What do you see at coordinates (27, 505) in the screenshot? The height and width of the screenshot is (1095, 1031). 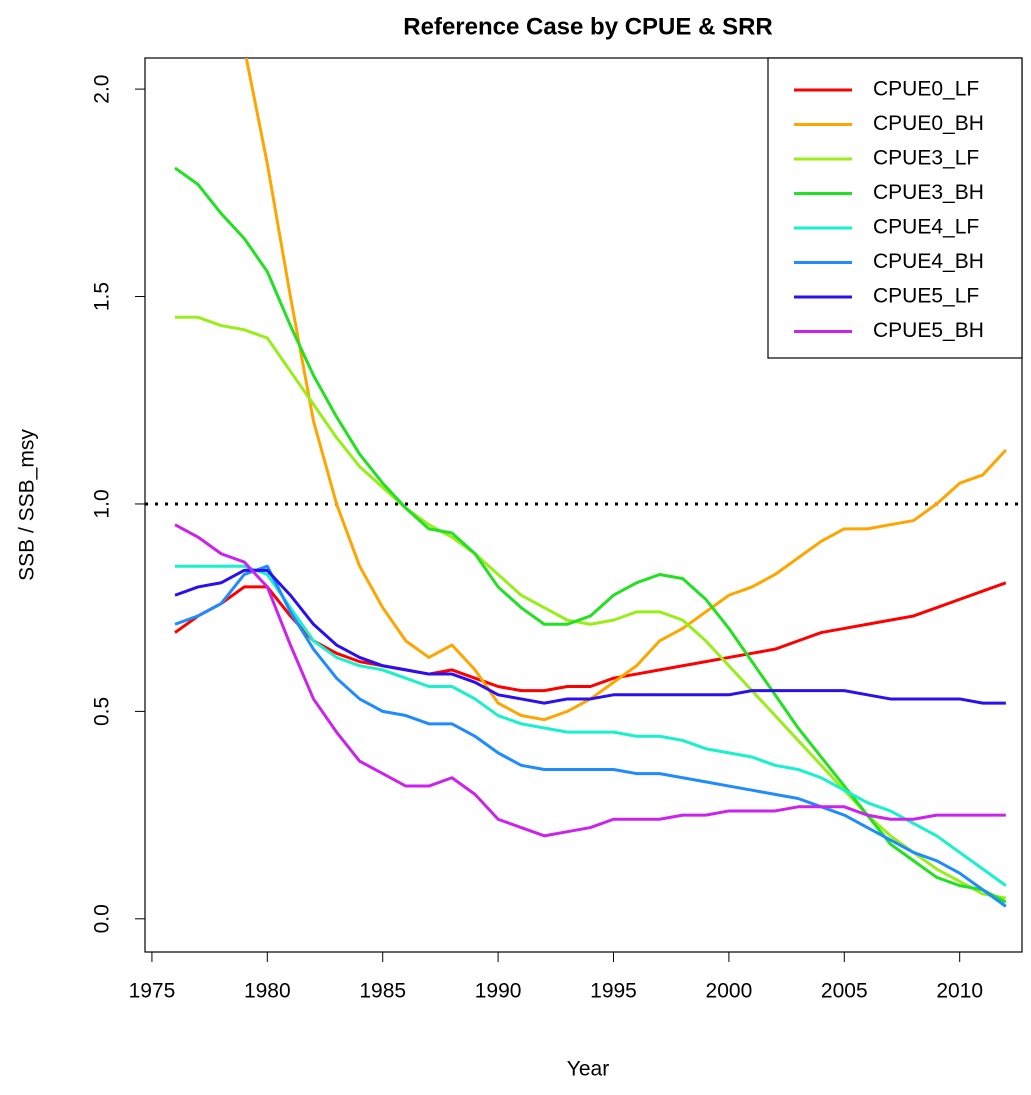 I see `y-axis-label: SSB / SSB_msy` at bounding box center [27, 505].